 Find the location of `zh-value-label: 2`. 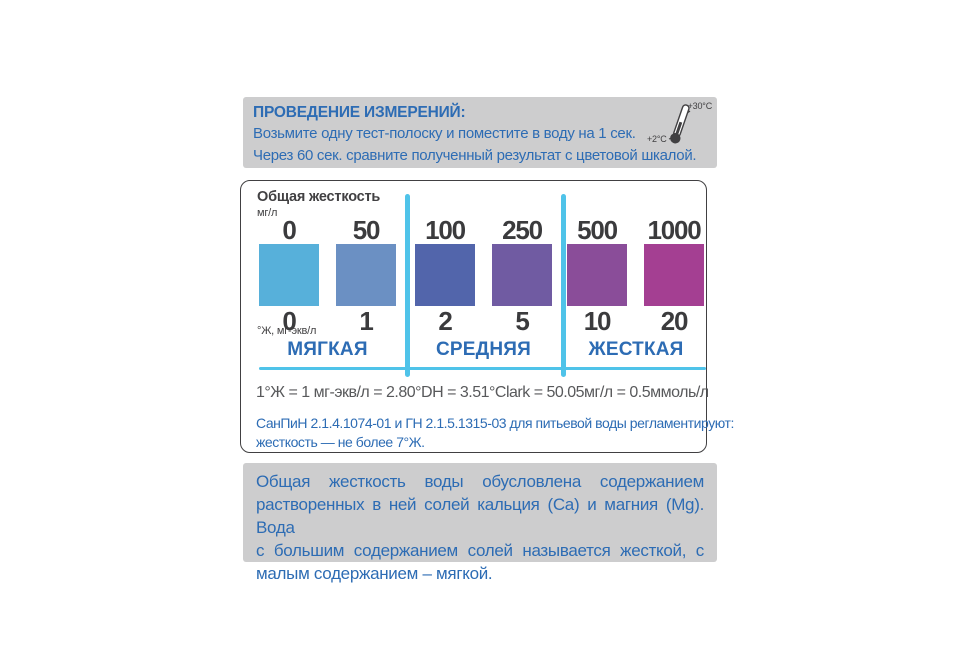

zh-value-label: 2 is located at coordinates (445, 321).